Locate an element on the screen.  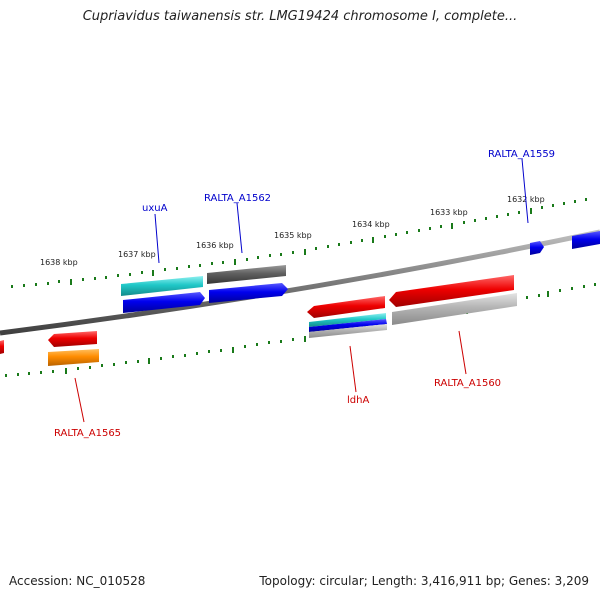
gene-feature-blue-ralta-a1559 is located at coordinates (537, 248).